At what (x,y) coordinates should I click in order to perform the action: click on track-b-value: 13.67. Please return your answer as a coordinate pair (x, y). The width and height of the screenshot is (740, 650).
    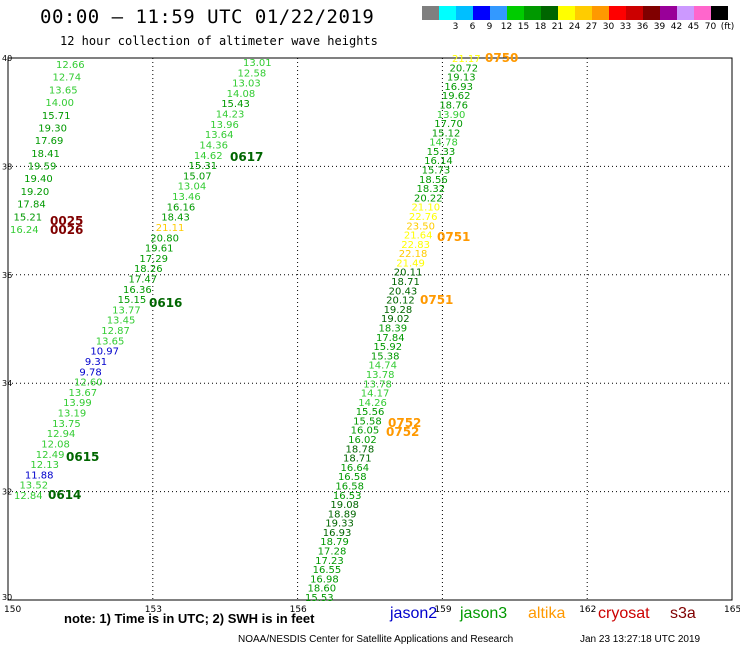
    Looking at the image, I should click on (83, 393).